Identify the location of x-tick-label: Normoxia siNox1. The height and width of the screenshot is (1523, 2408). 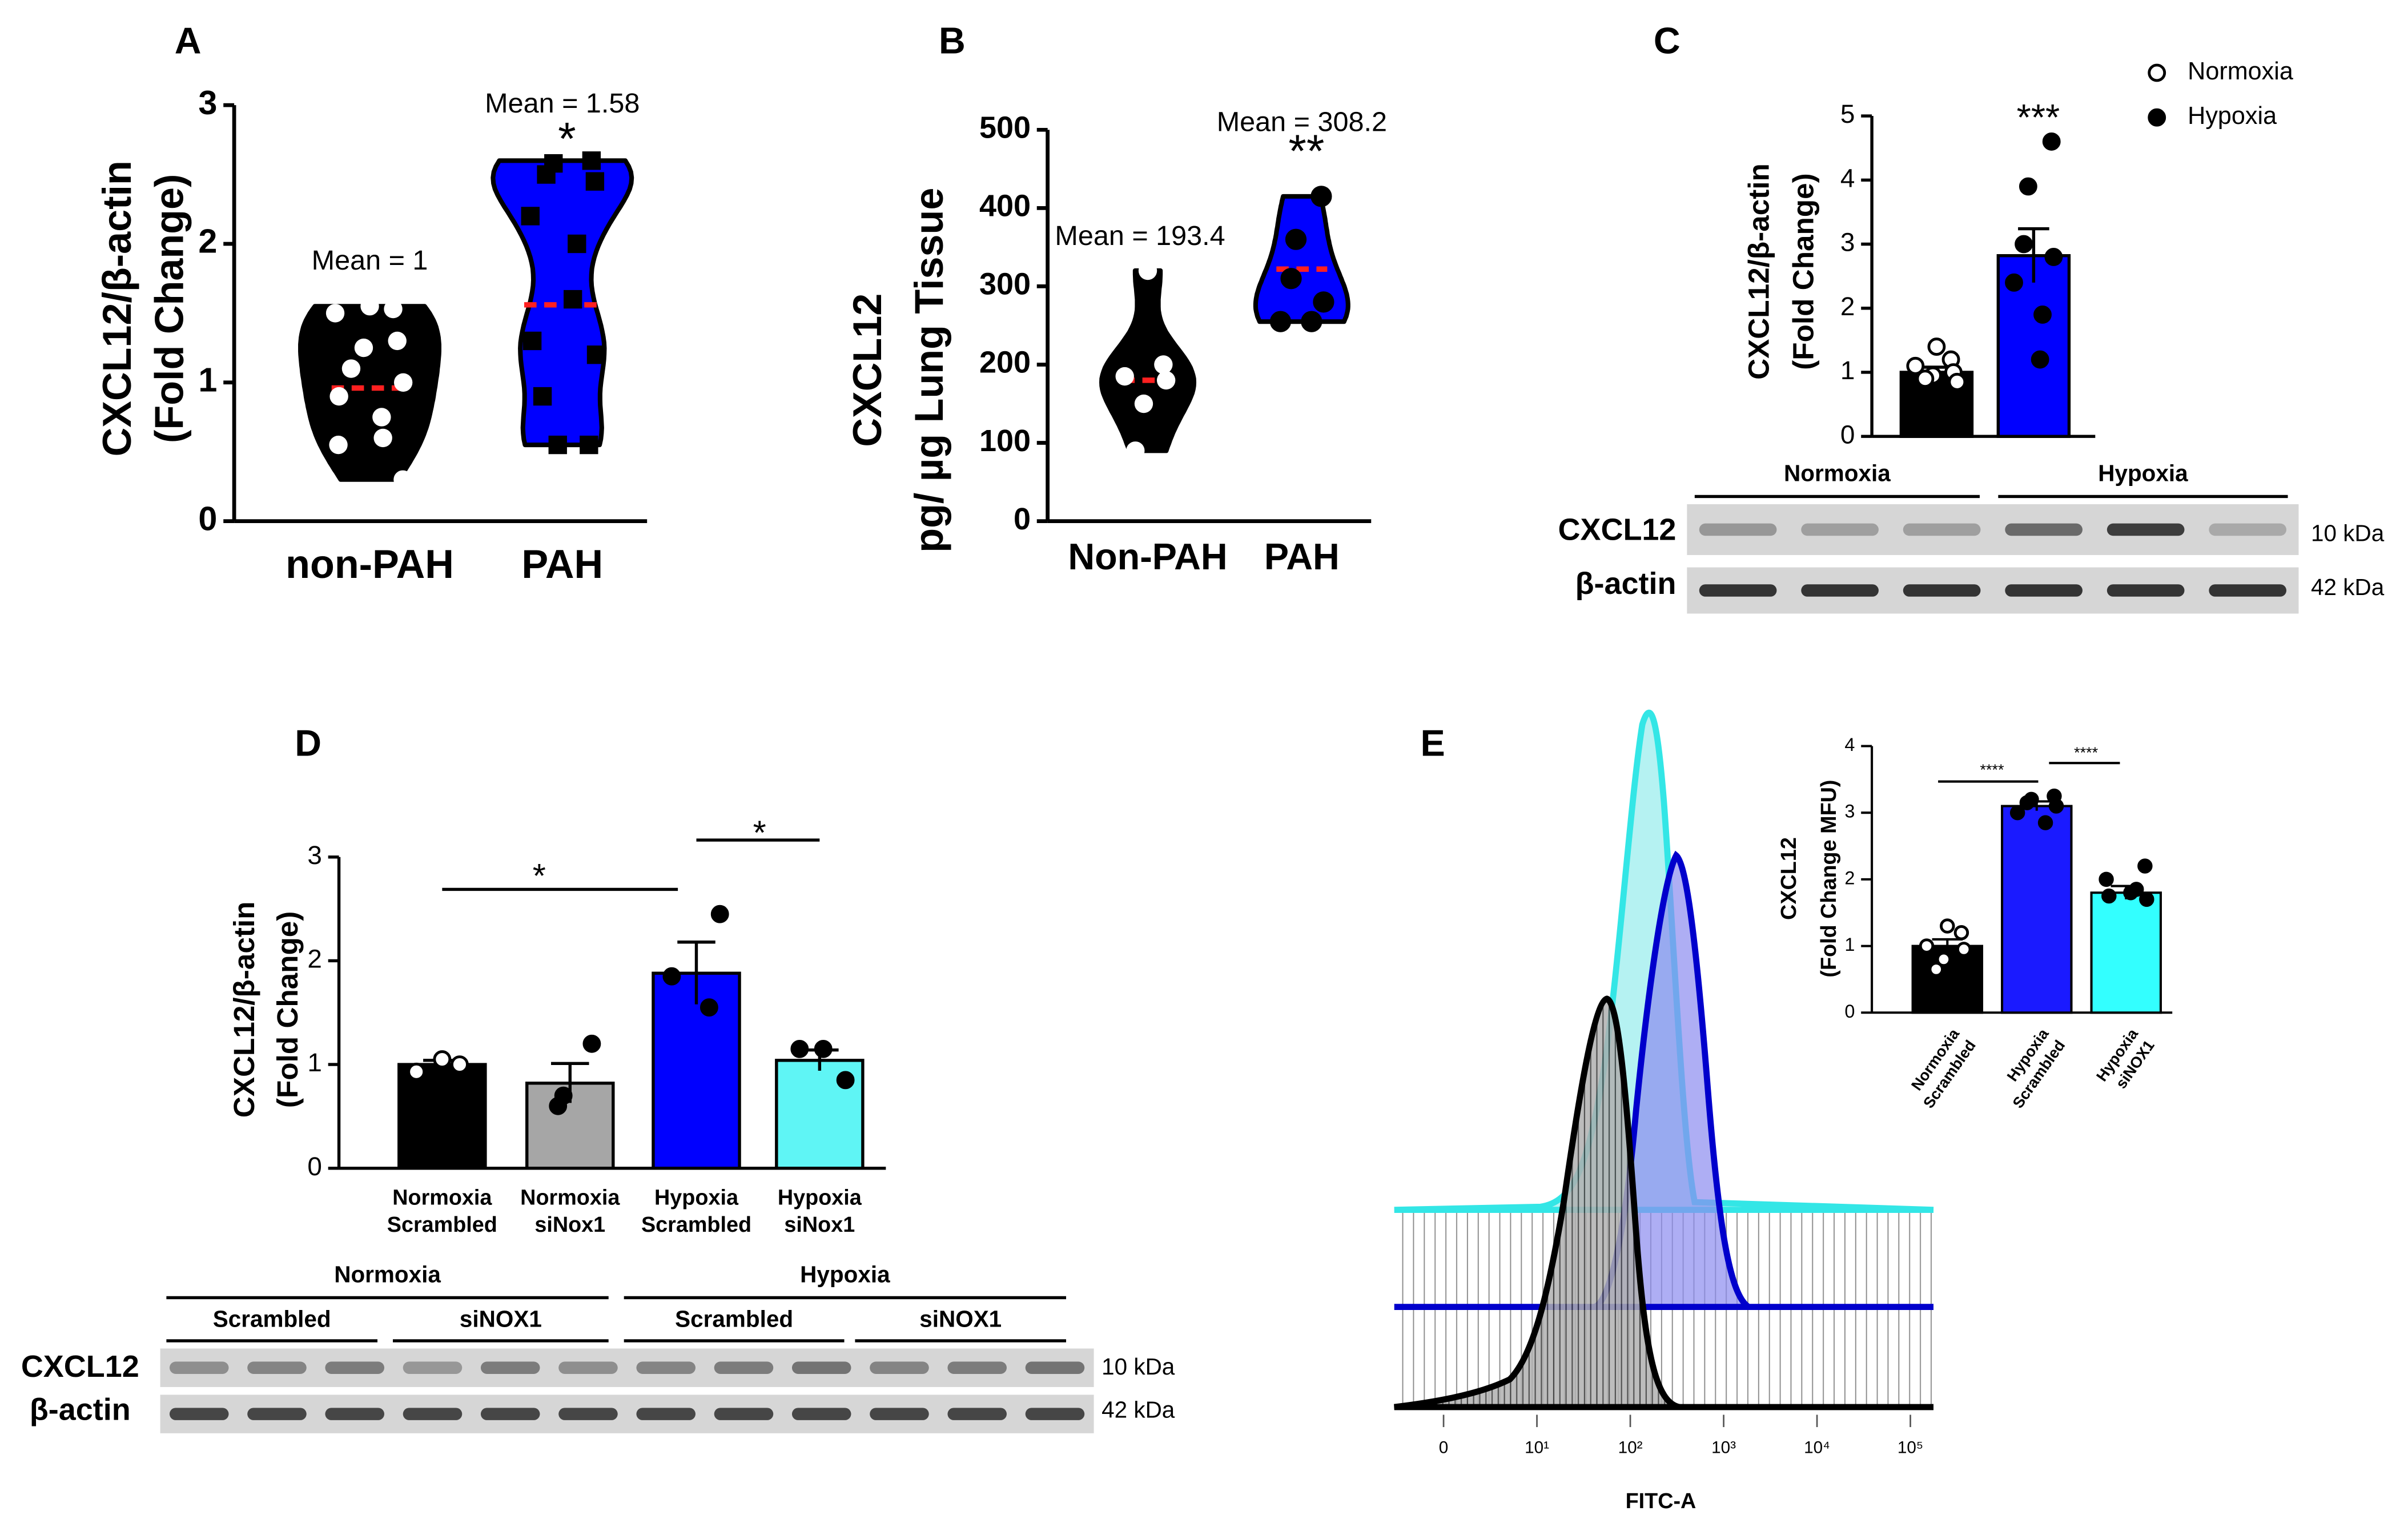
(570, 1211).